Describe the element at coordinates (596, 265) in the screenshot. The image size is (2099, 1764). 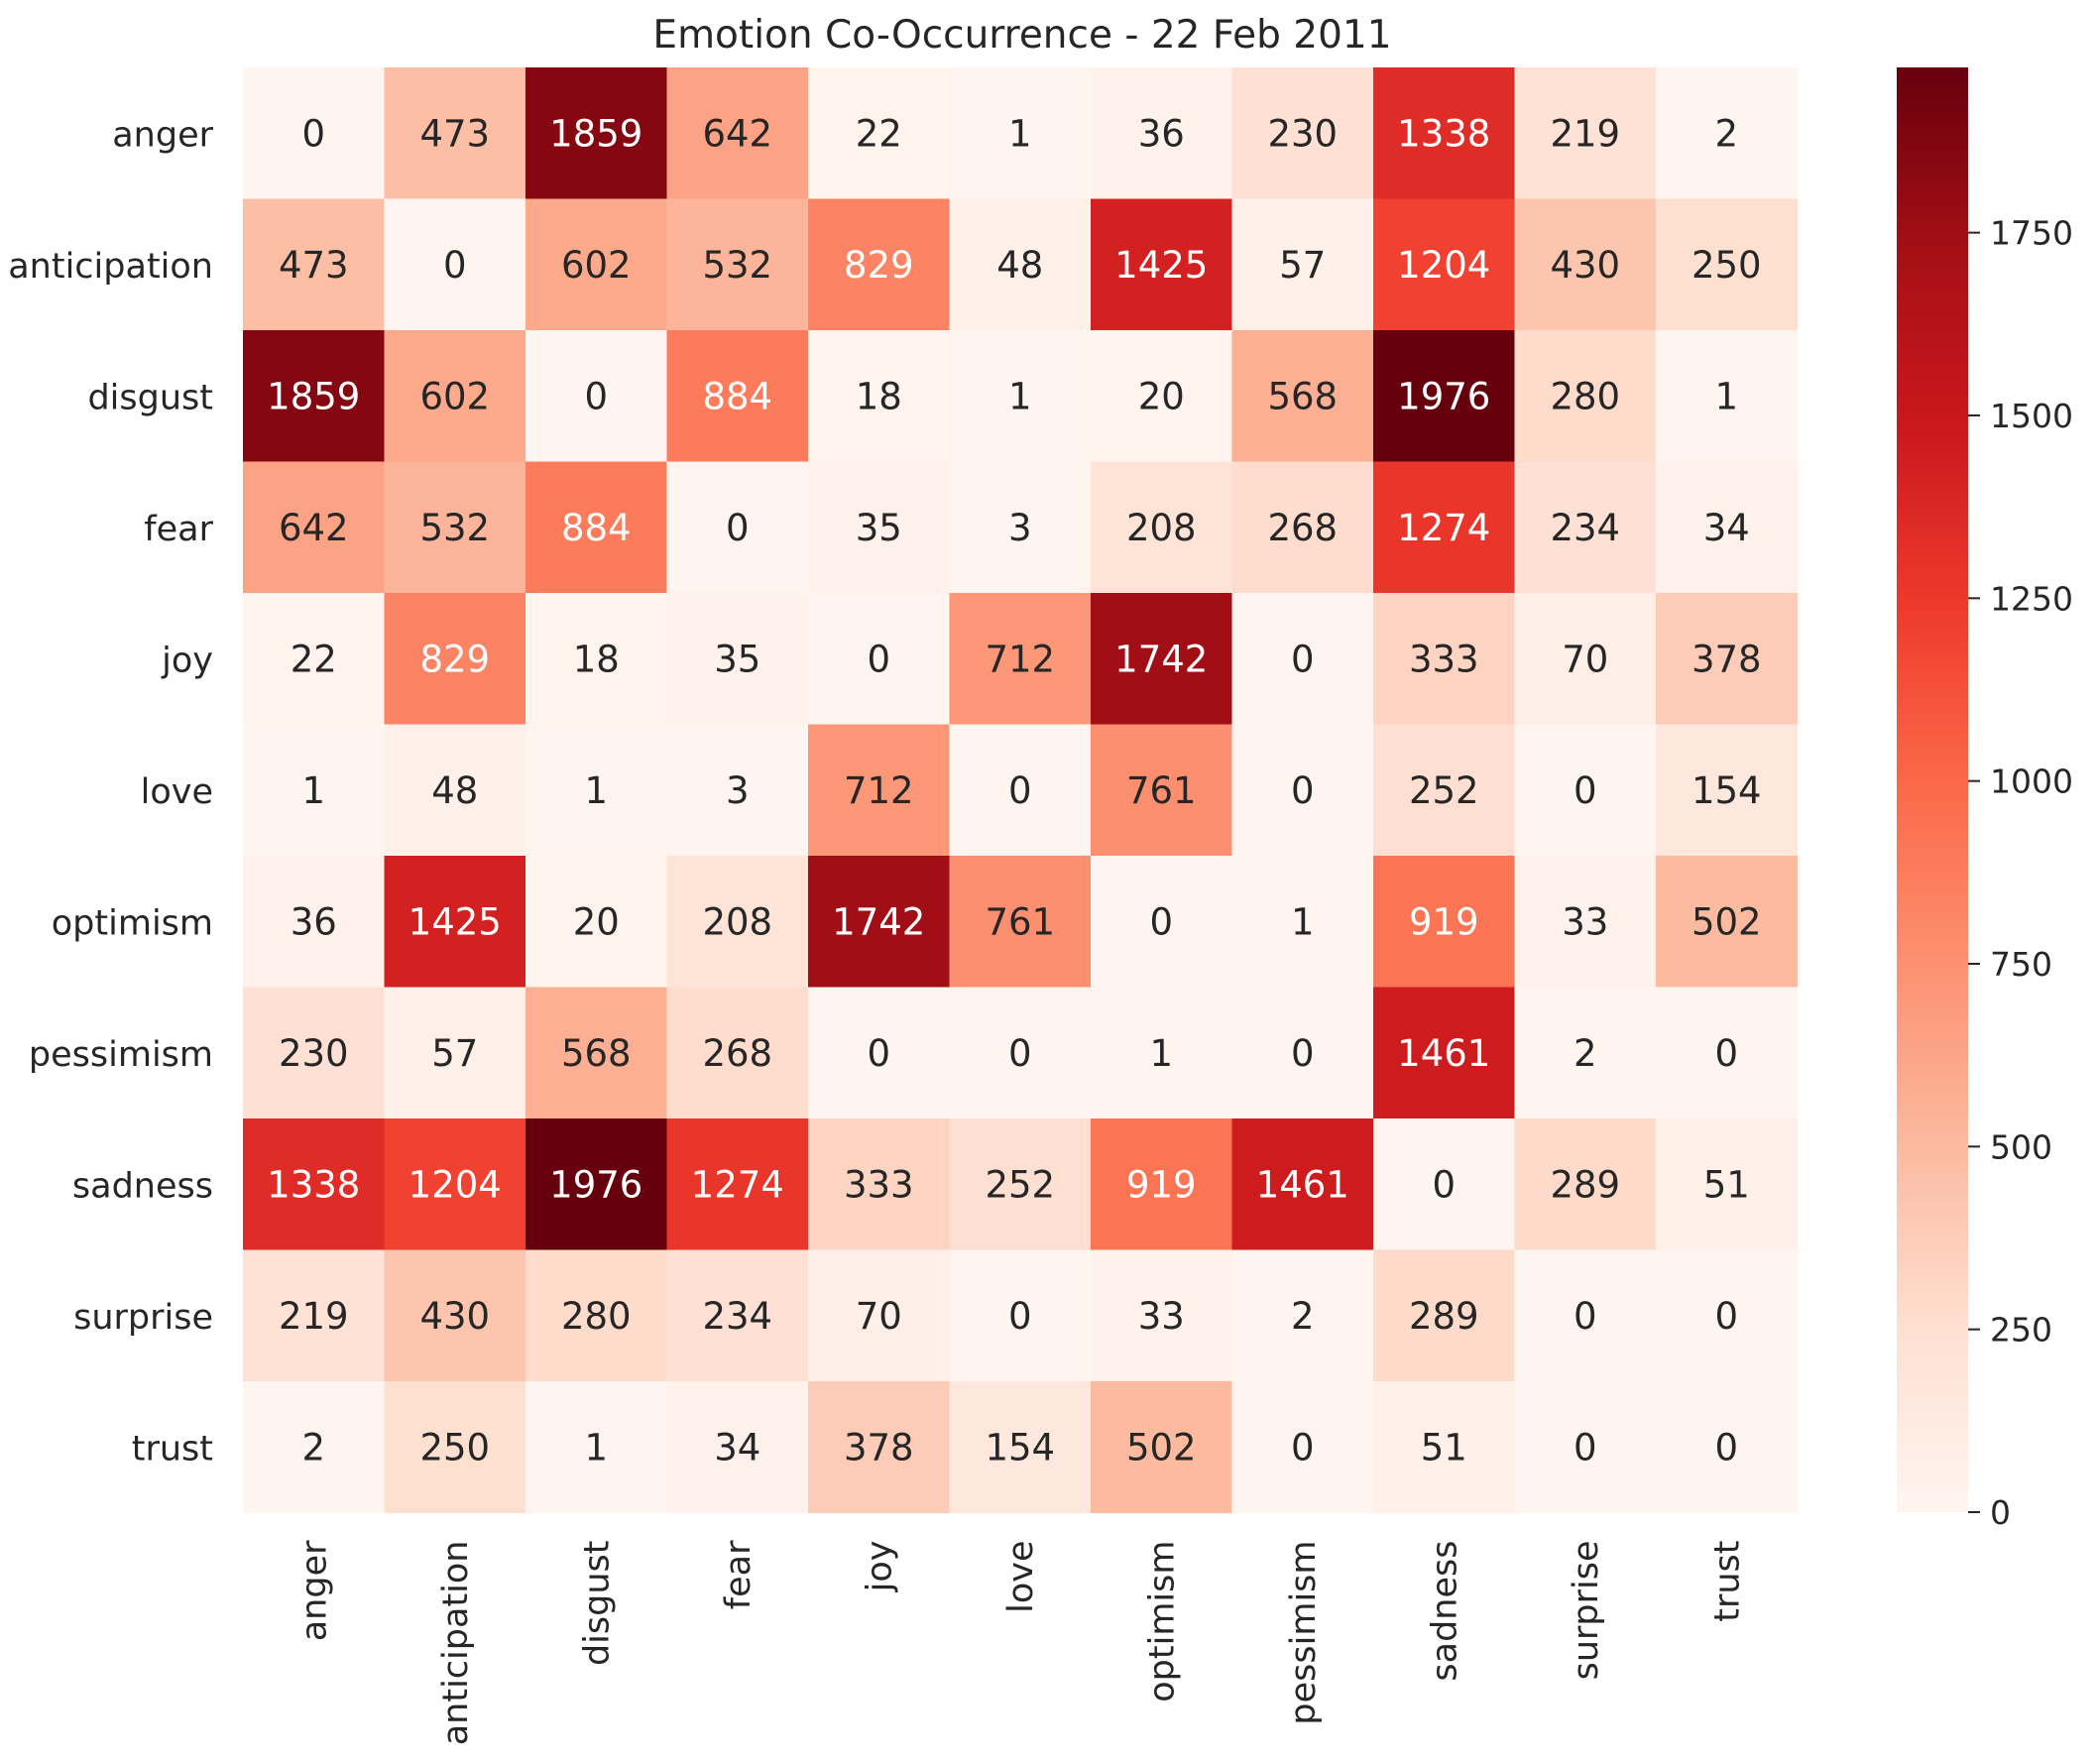
I see `heatmap-cell-anticipation-disgust` at that location.